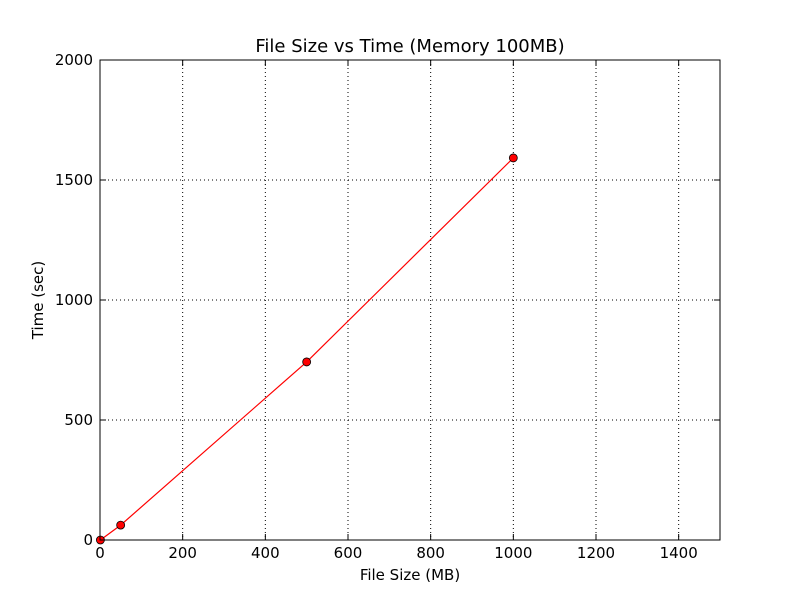  I want to click on y-tick-labels: 0 500 1000 1500 2000, so click(74, 300).